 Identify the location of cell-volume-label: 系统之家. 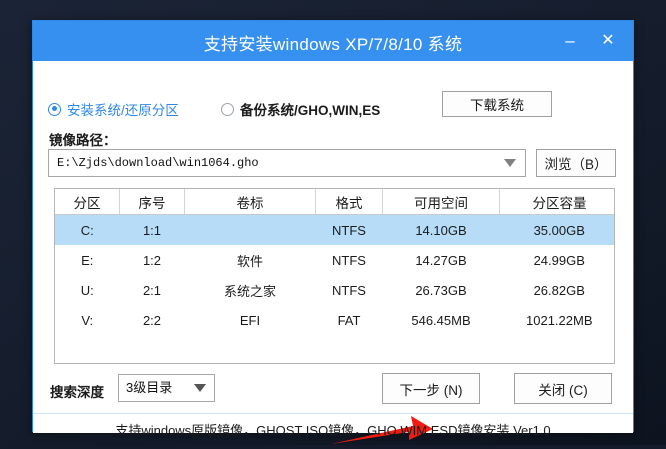
(249, 291).